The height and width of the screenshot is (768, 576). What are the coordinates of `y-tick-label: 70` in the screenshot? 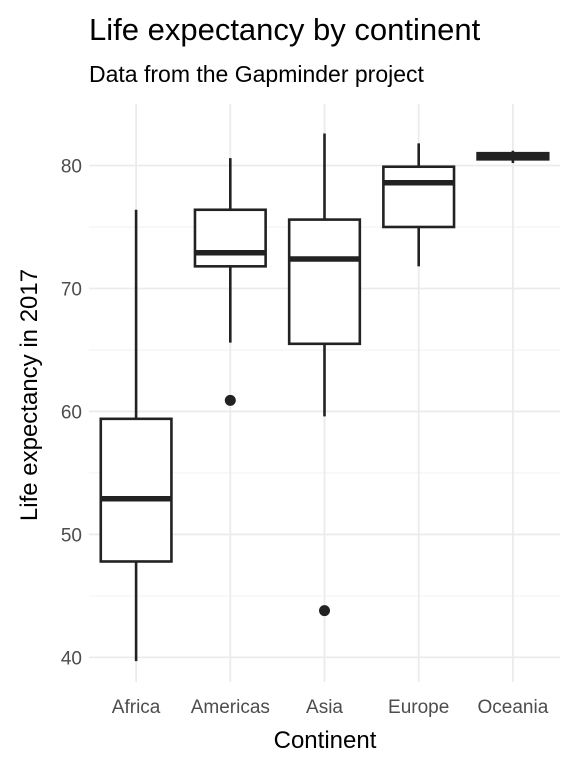 It's located at (71, 289).